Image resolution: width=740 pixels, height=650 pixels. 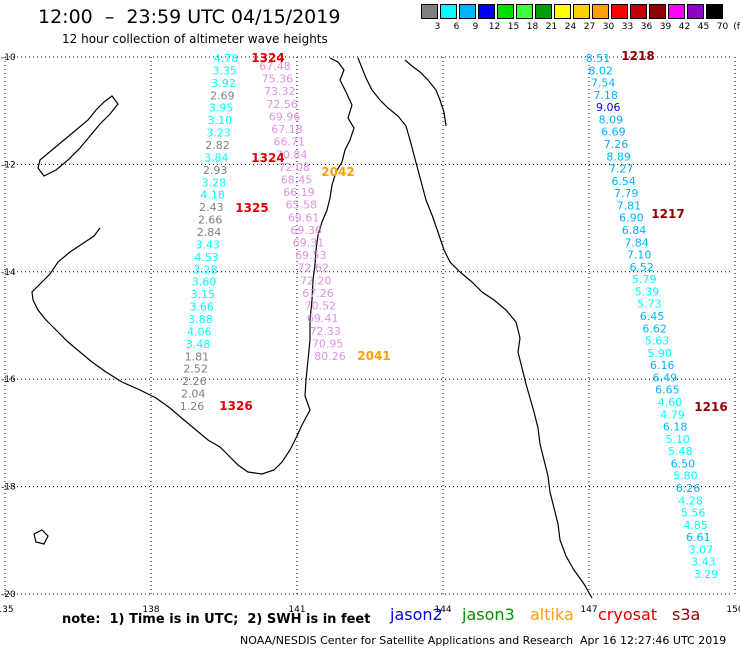 I want to click on colorbar-label: 12, so click(x=494, y=27).